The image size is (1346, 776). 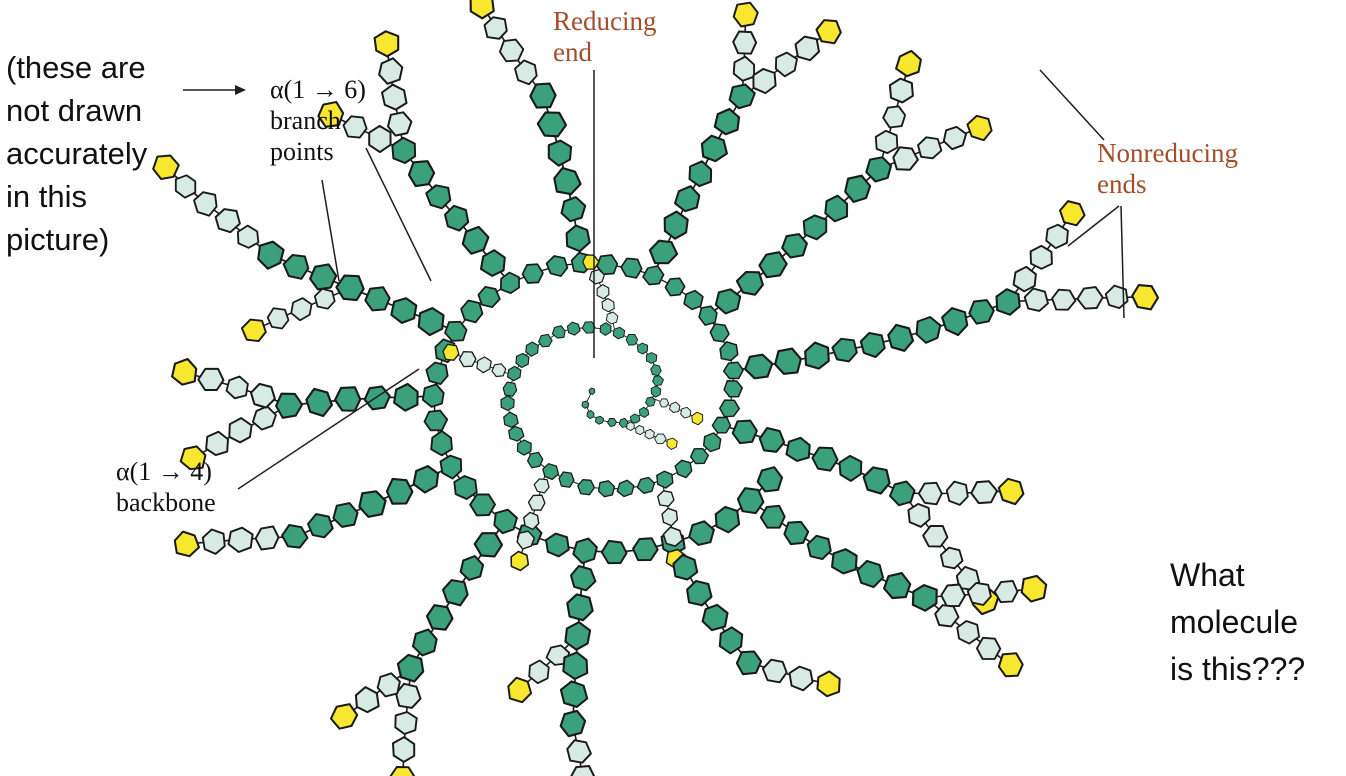 I want to click on note-line: accurately, so click(x=77, y=153).